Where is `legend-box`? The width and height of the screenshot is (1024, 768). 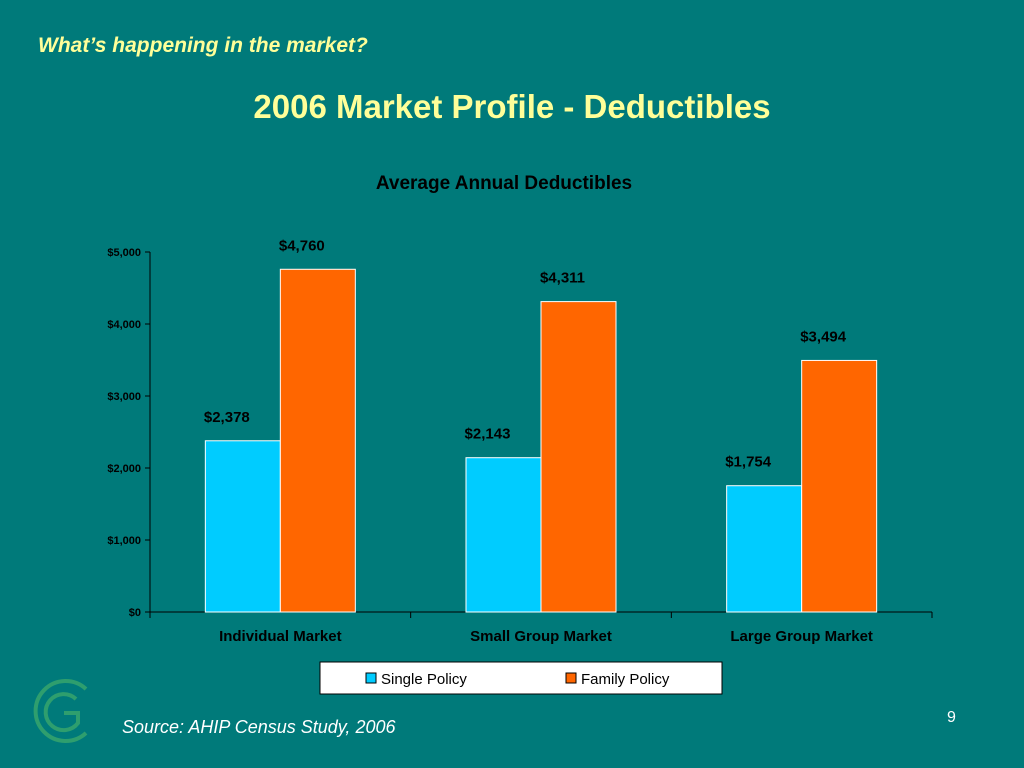 legend-box is located at coordinates (521, 678).